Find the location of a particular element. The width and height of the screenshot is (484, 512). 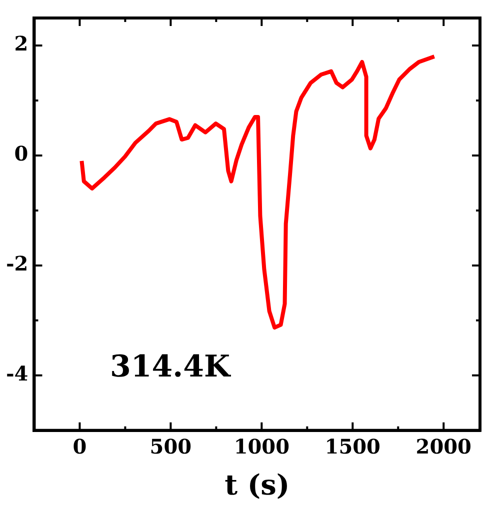

x-tick-label: 1500 is located at coordinates (352, 446).